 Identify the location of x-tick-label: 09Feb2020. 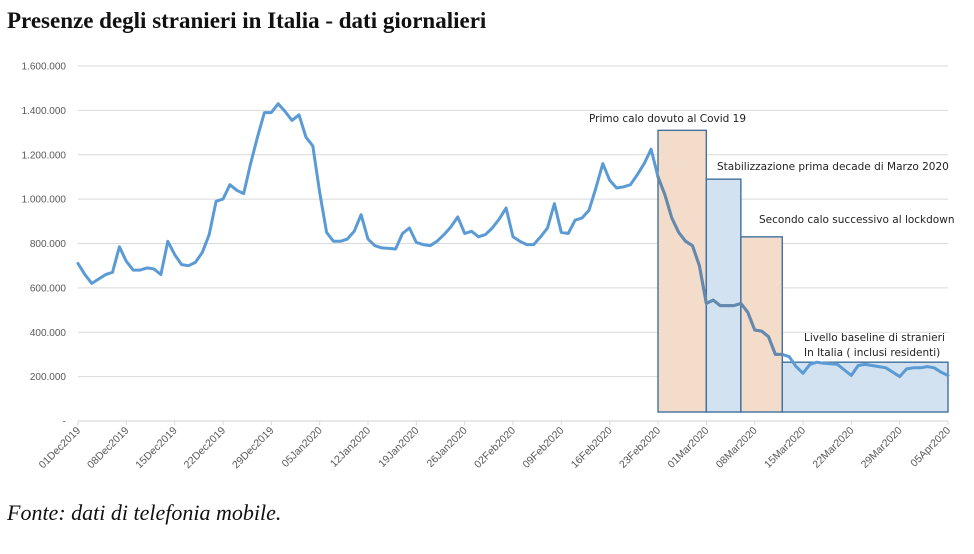
(543, 448).